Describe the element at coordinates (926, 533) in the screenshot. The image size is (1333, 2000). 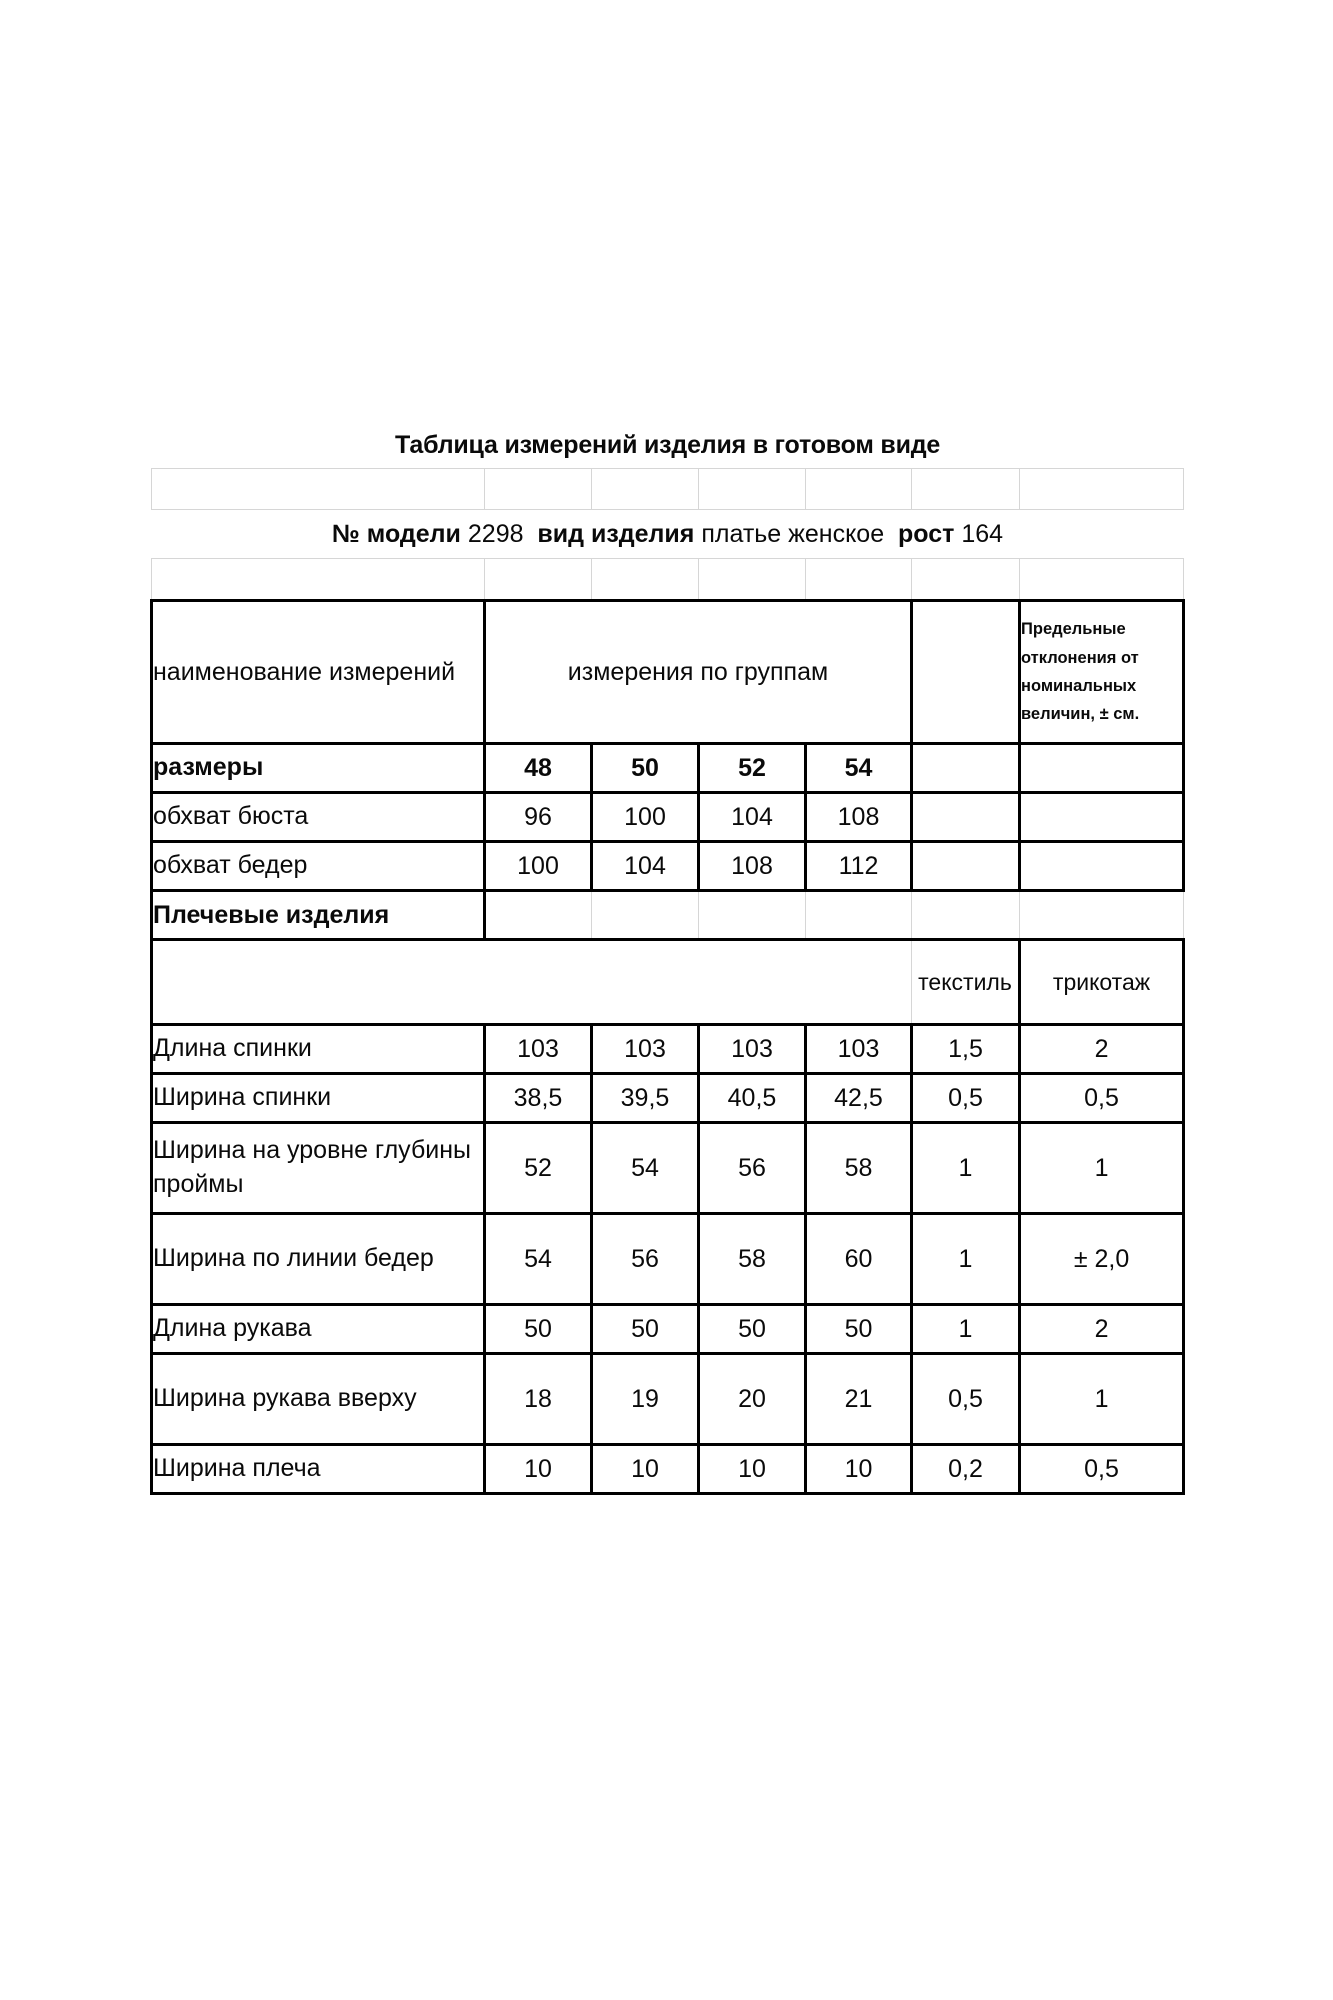
I see `height-label: рост` at that location.